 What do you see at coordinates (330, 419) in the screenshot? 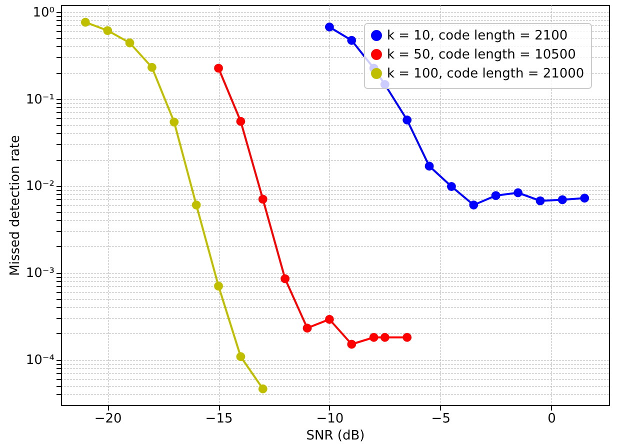
I see `x-tick-label: −10` at bounding box center [330, 419].